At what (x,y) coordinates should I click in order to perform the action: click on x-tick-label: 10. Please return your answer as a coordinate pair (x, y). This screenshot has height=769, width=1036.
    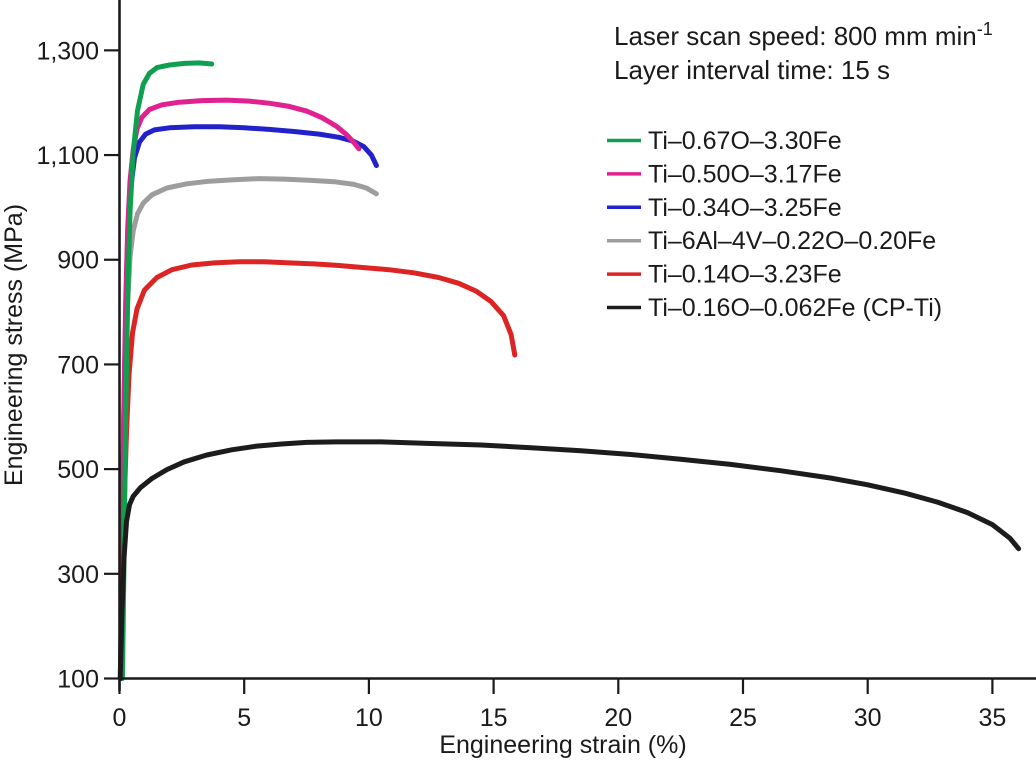
    Looking at the image, I should click on (369, 718).